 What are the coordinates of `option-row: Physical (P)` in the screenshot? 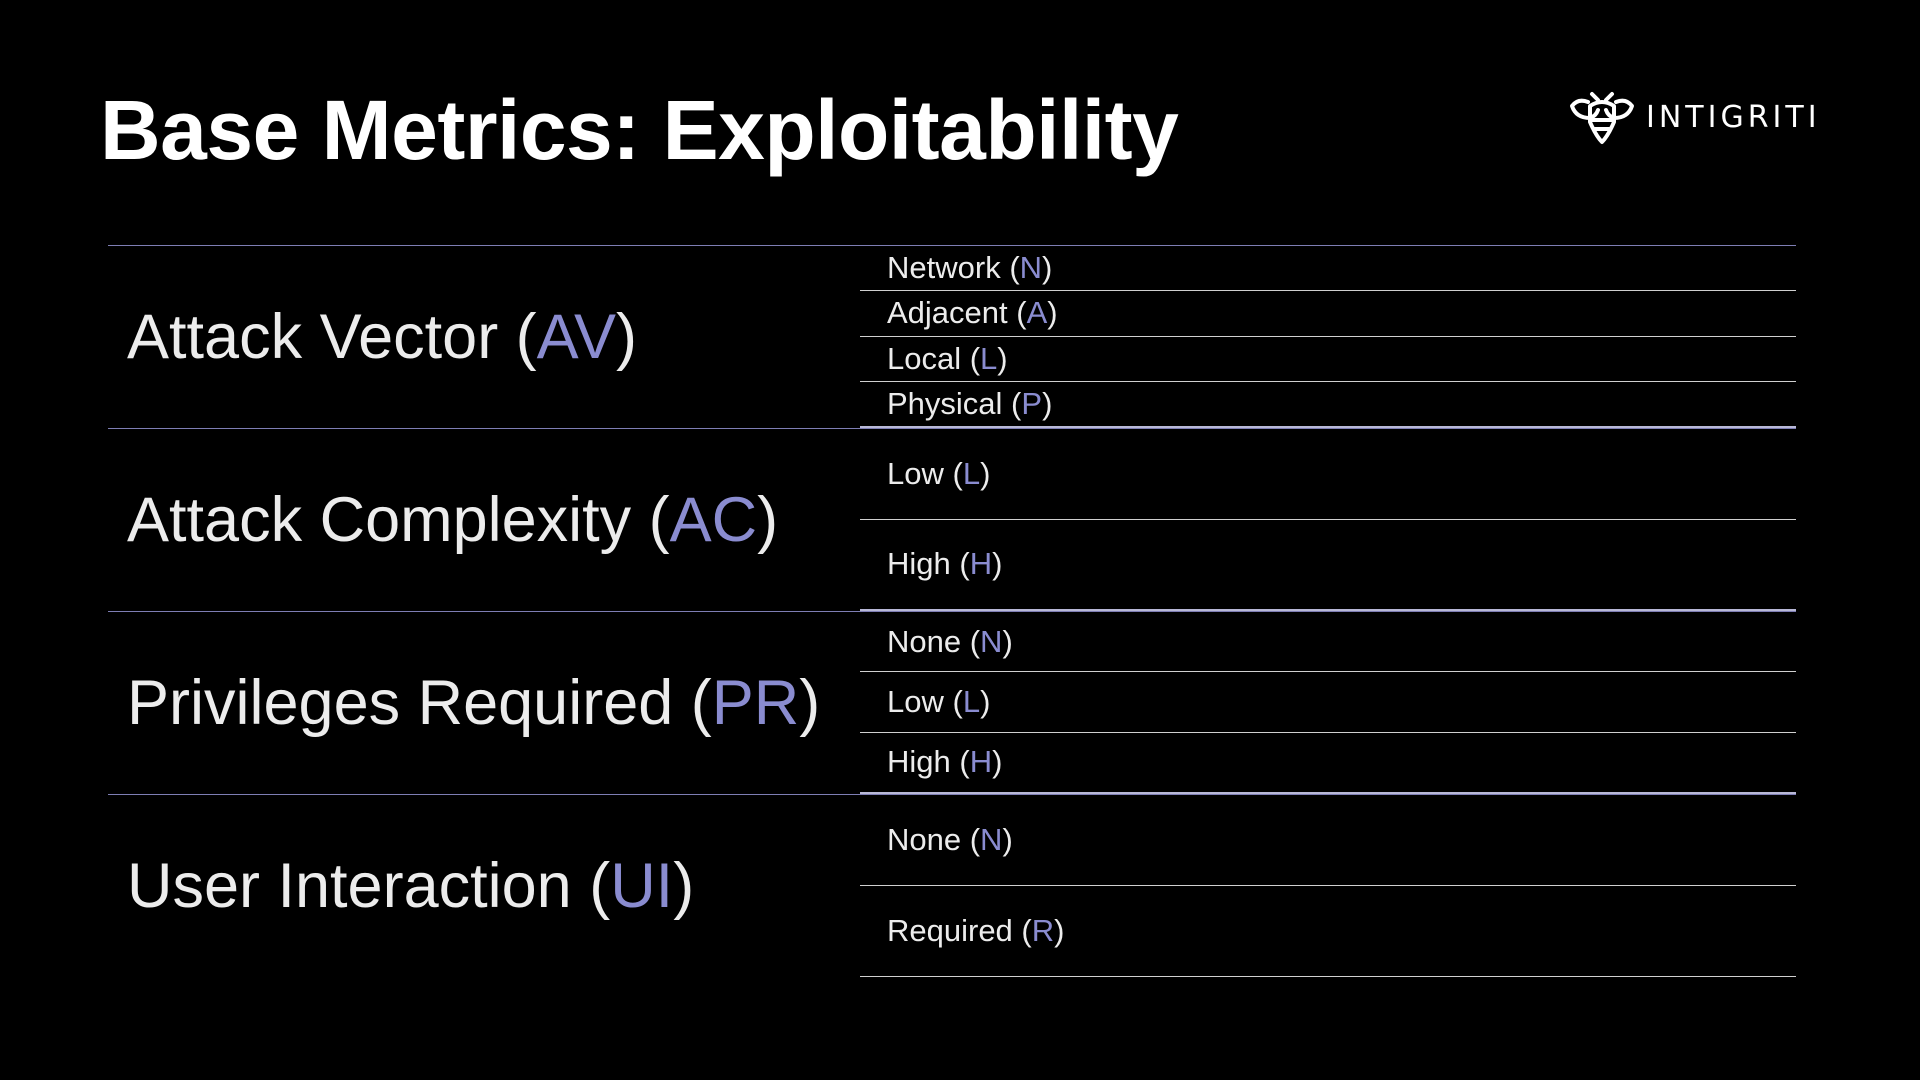 It's located at (1328, 405).